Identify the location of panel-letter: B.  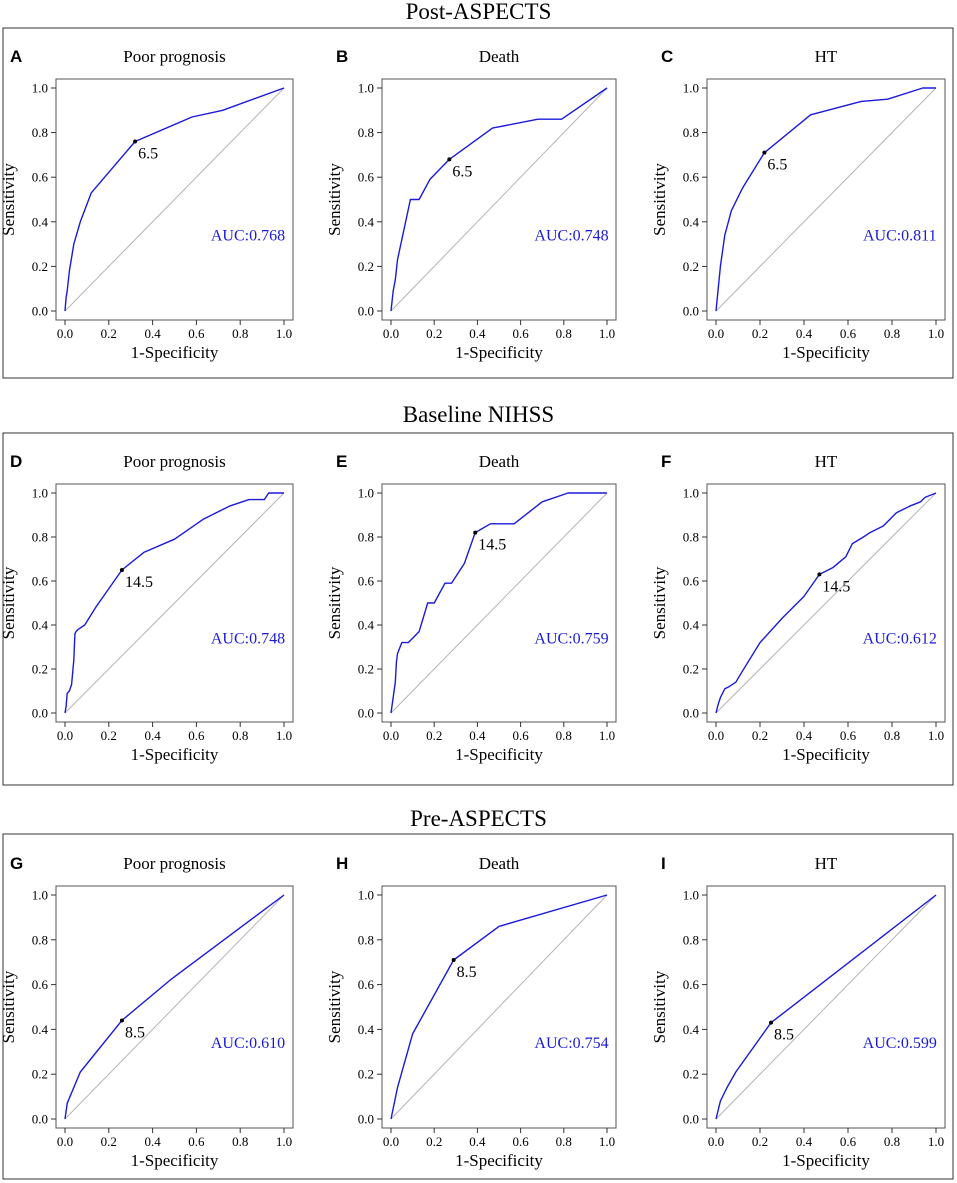
(342, 56).